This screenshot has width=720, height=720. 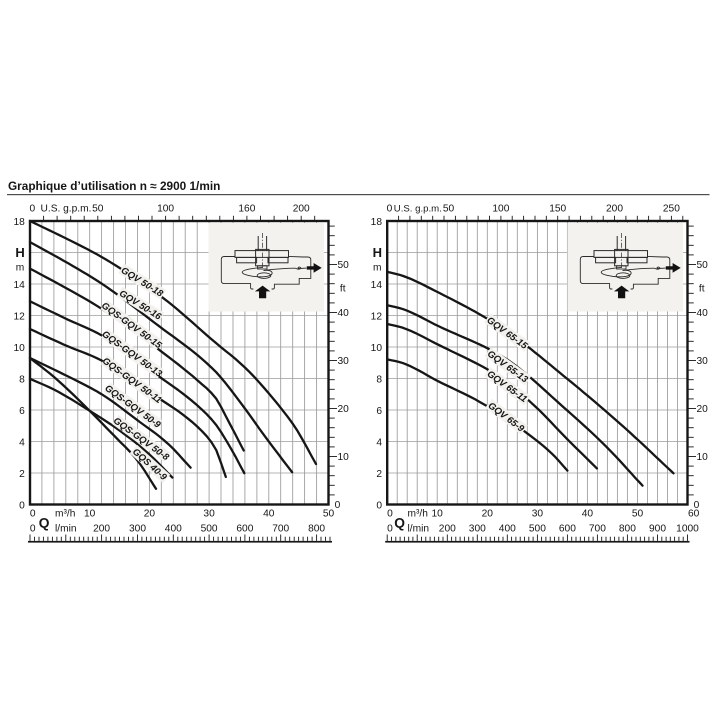 I want to click on svg-text: 1000, so click(x=687, y=529).